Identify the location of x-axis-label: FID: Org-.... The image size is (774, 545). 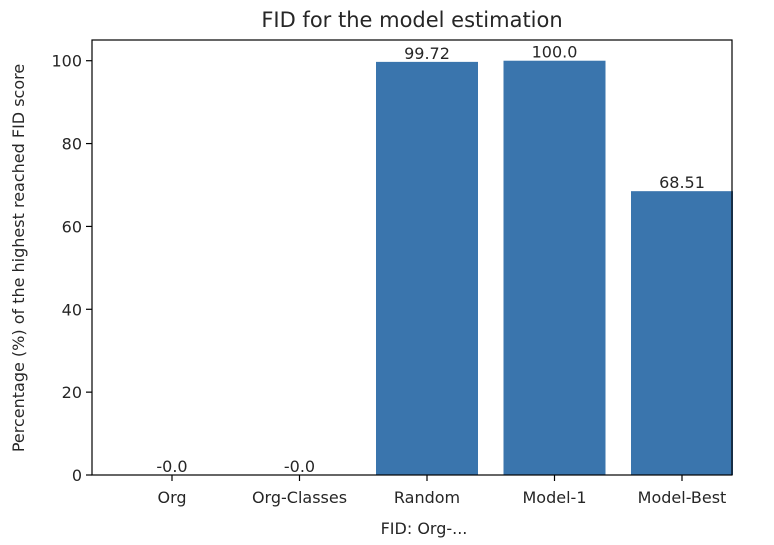
(424, 528).